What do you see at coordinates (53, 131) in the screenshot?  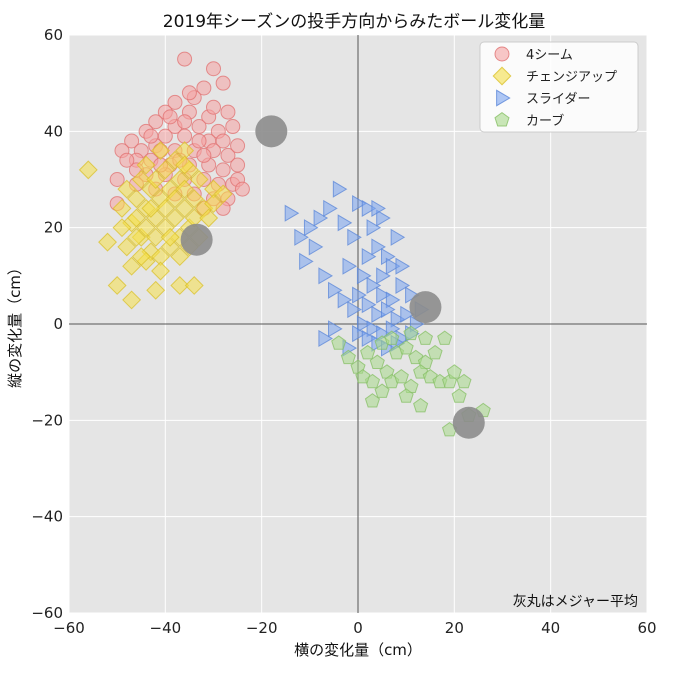 I see `y-tick-label: 40` at bounding box center [53, 131].